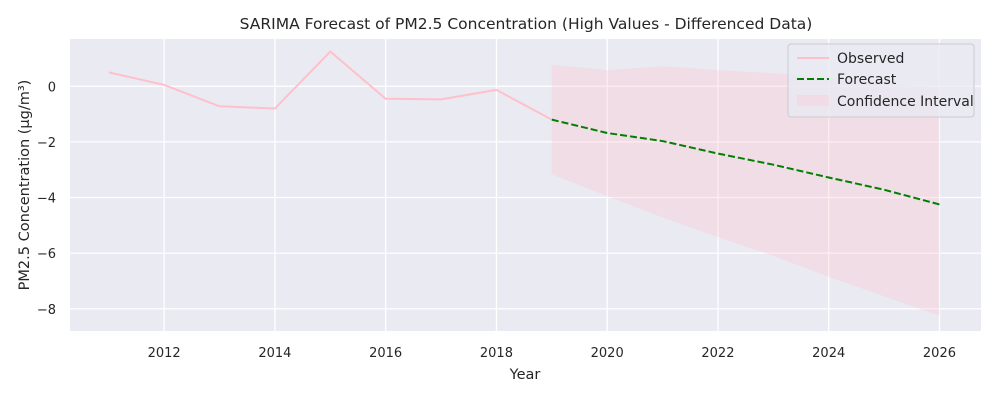 This screenshot has width=1000, height=400. Describe the element at coordinates (274, 353) in the screenshot. I see `x-tick-label: 2014` at that location.